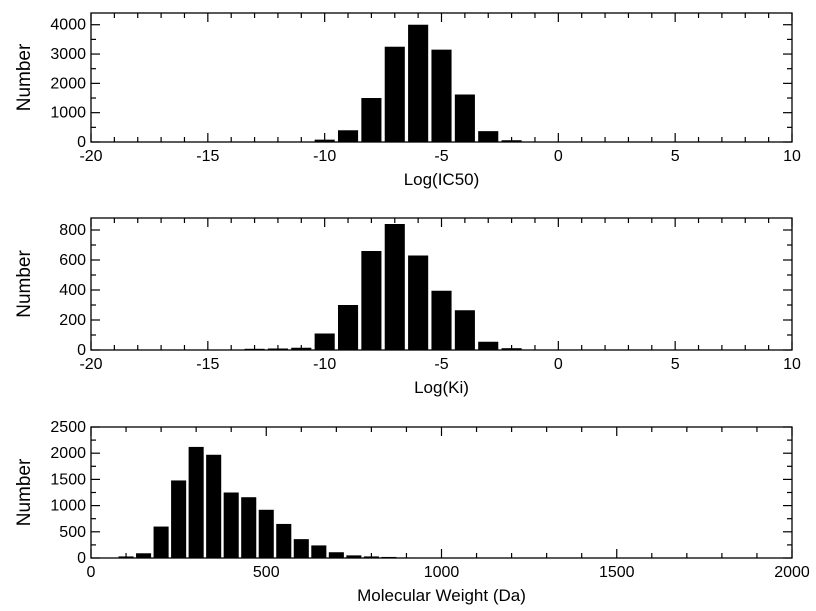 This screenshot has width=816, height=611. What do you see at coordinates (72, 230) in the screenshot?
I see `y-tick-label: 800` at bounding box center [72, 230].